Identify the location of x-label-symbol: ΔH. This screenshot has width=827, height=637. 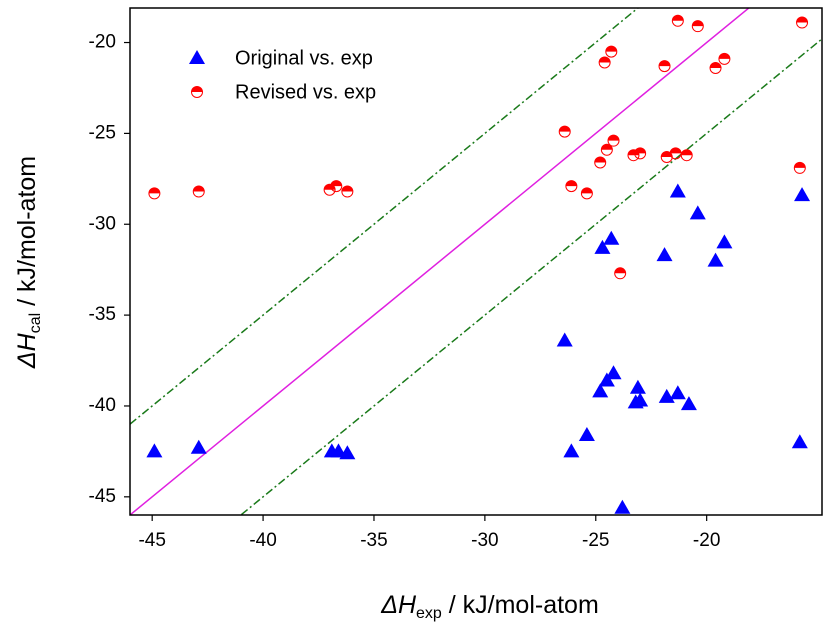
(398, 605).